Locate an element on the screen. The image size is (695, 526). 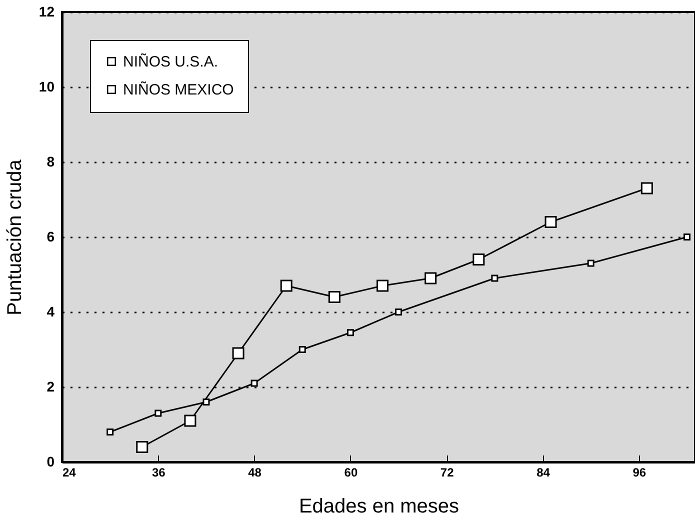
legend-label: NIÑOS U.S.A. is located at coordinates (170, 61).